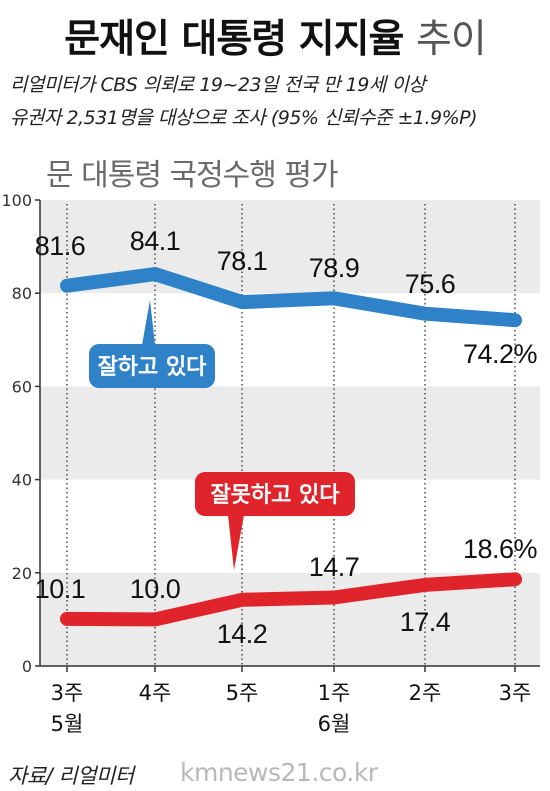 The width and height of the screenshot is (550, 791). I want to click on y-tick-label: 40, so click(22, 480).